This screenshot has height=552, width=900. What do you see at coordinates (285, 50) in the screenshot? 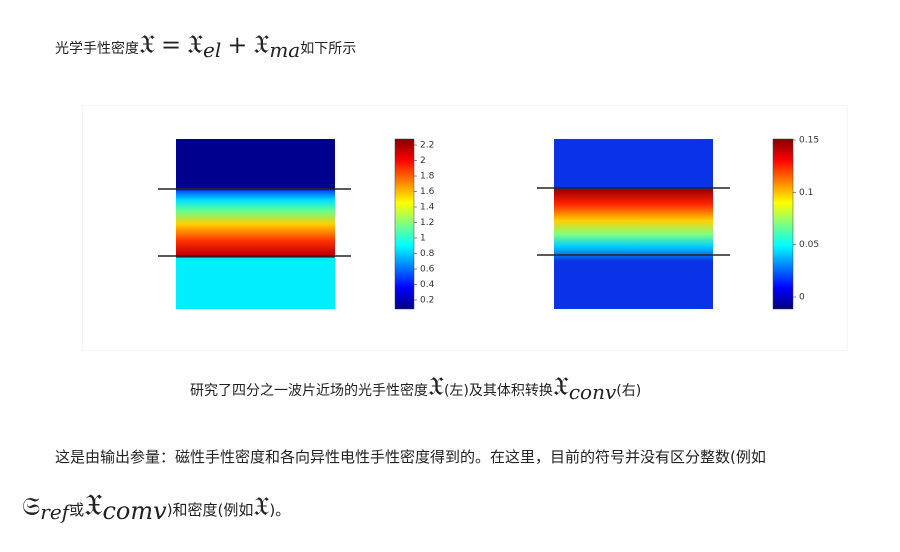
I see `math-subscript: ma` at bounding box center [285, 50].